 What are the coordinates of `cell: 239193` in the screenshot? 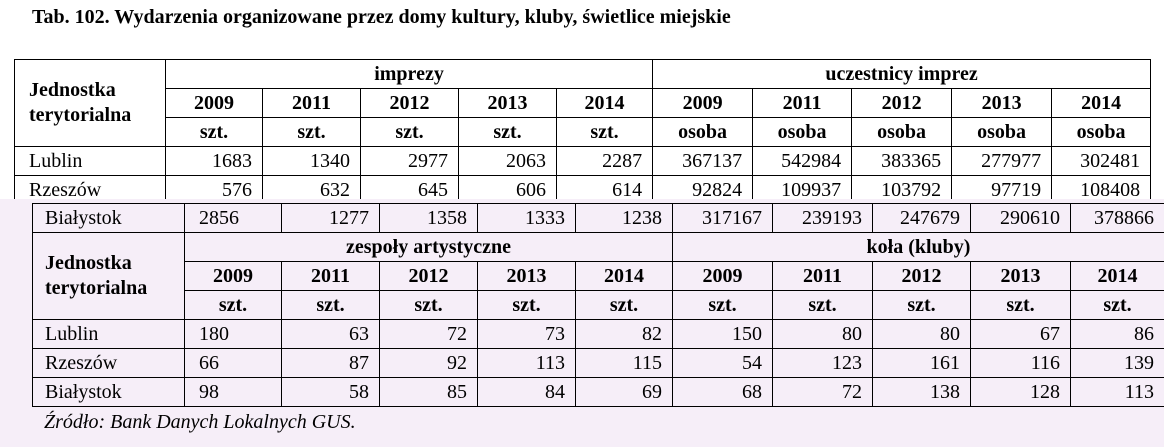 It's located at (822, 218).